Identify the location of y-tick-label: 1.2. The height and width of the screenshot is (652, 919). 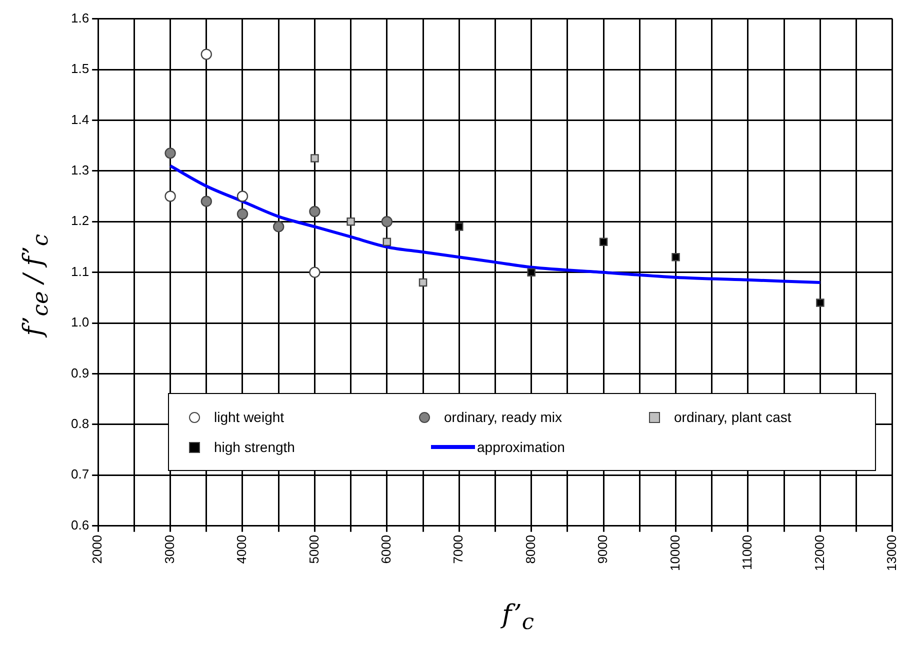
(80, 220).